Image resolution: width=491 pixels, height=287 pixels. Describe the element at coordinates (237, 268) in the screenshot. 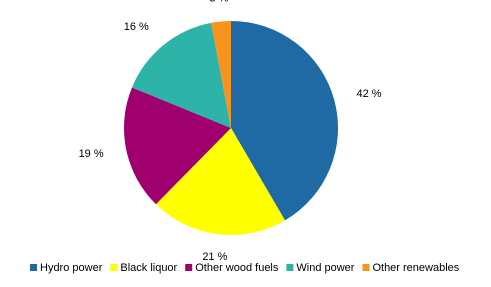

I see `legend-label: Other wood fuels` at that location.